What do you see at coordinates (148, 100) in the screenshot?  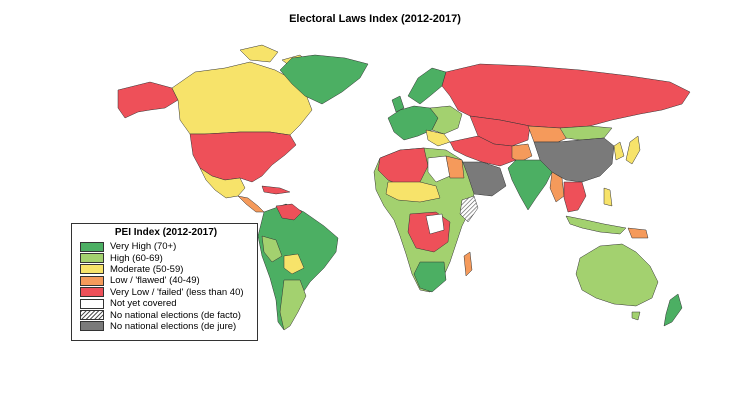 I see `region-alaska` at bounding box center [148, 100].